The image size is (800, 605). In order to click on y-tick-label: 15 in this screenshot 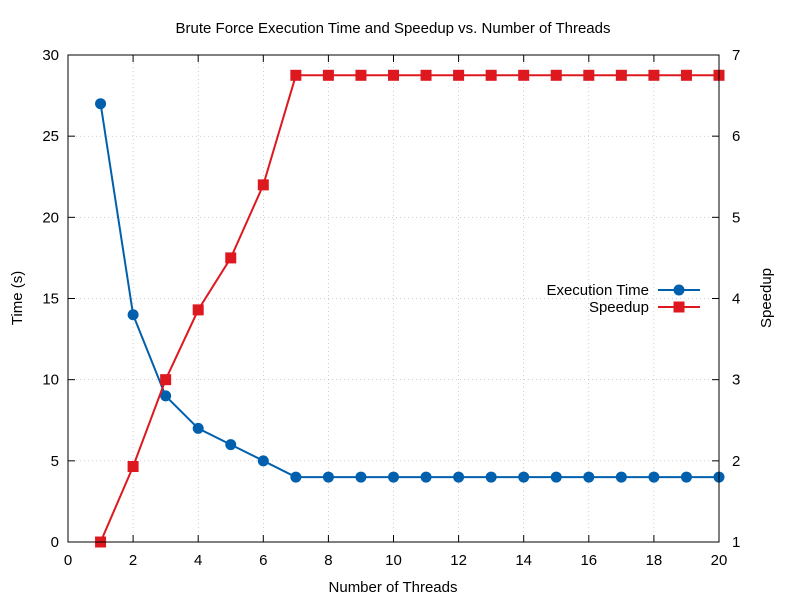, I will do `click(50, 299)`.